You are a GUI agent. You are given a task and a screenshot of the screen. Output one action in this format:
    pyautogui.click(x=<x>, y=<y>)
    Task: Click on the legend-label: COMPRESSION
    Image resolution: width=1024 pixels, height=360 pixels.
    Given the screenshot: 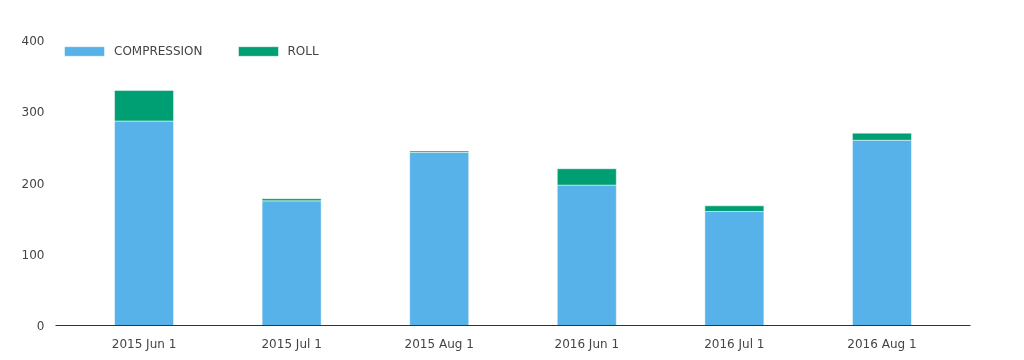 What is the action you would take?
    pyautogui.click(x=158, y=51)
    